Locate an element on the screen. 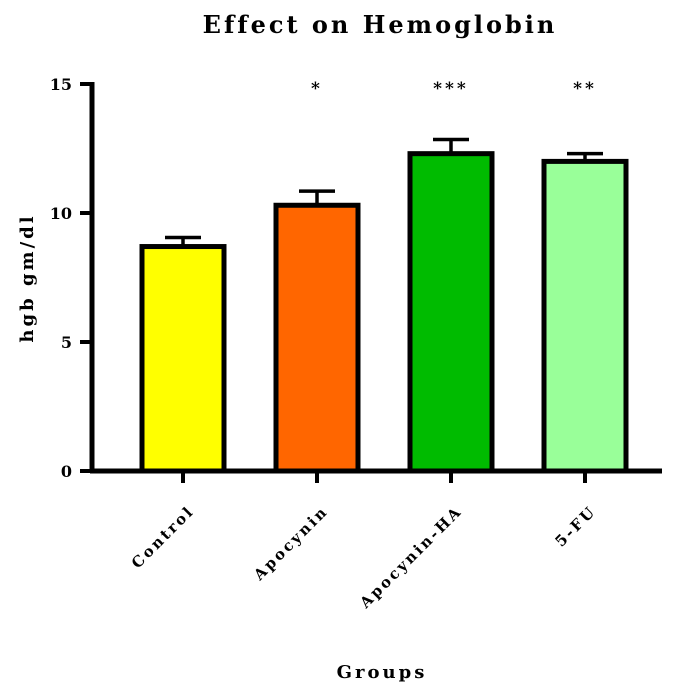  bar-control is located at coordinates (183, 359).